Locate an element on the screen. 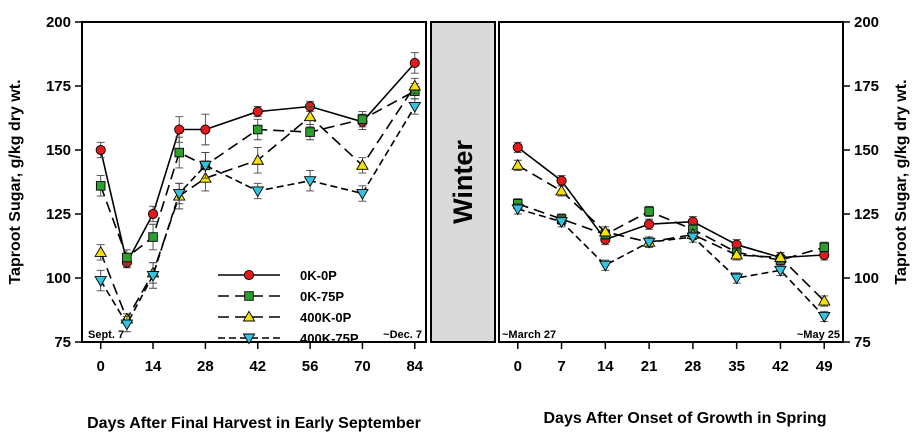 Image resolution: width=919 pixels, height=436 pixels. left-x-tick-label: 0 is located at coordinates (101, 366).